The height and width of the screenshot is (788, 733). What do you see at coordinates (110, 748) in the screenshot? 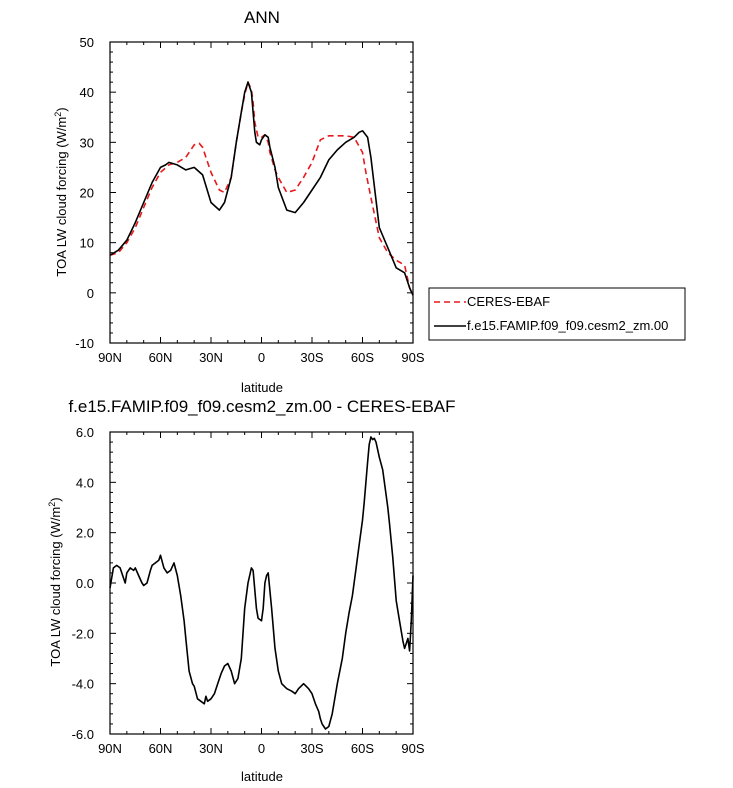
I see `bottom-x-tick-label: 90N` at bounding box center [110, 748].